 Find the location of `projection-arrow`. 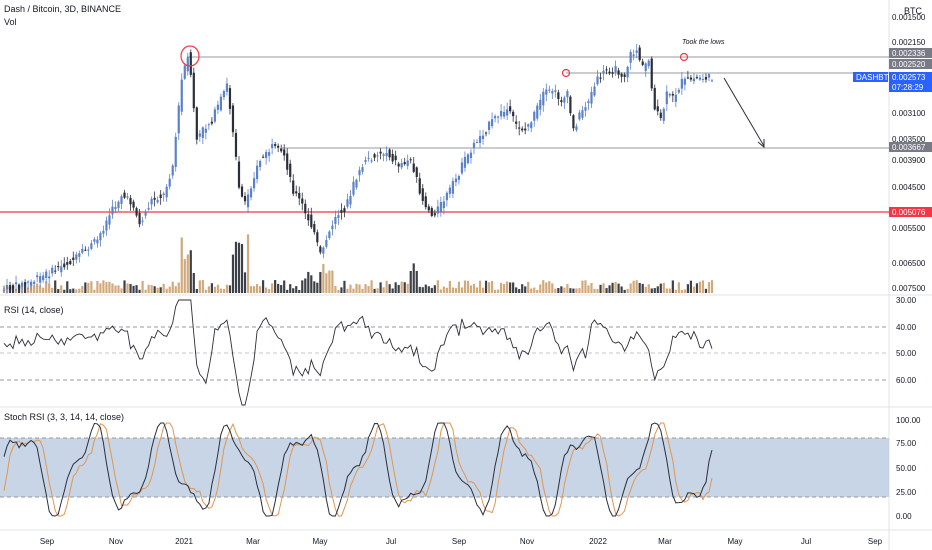

projection-arrow is located at coordinates (744, 112).